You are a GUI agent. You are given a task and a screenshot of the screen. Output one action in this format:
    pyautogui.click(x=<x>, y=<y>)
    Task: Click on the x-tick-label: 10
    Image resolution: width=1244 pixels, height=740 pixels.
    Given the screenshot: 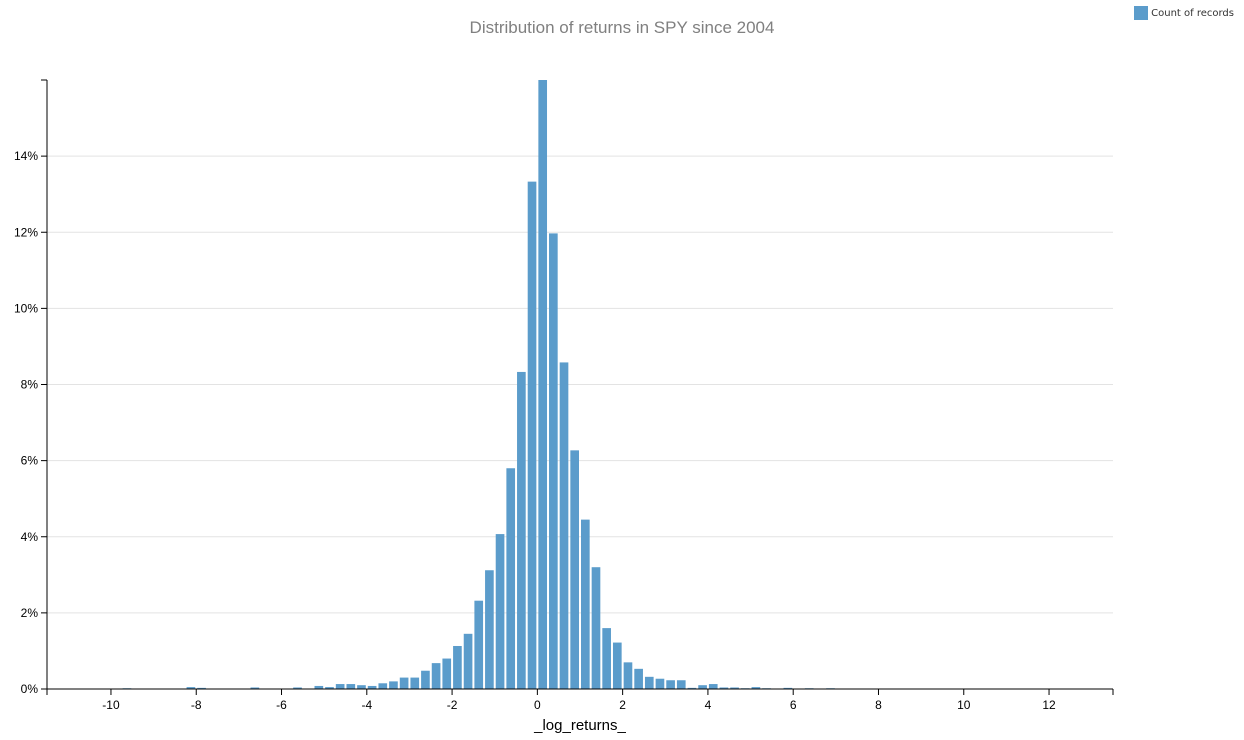 What is the action you would take?
    pyautogui.click(x=964, y=705)
    